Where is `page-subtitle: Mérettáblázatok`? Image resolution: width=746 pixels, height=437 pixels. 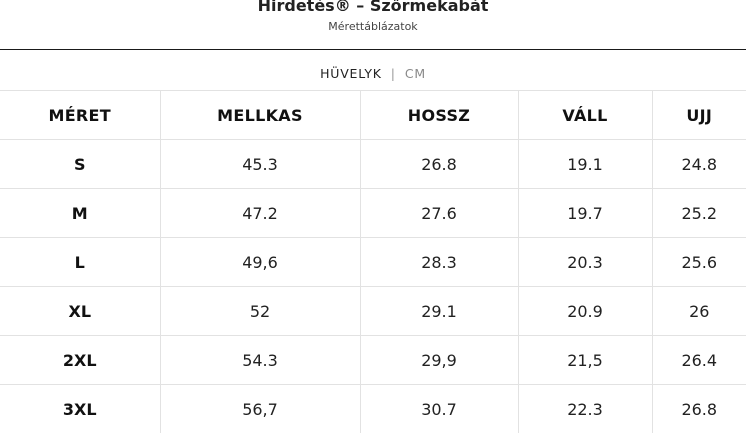 page-subtitle: Mérettáblázatok is located at coordinates (373, 26).